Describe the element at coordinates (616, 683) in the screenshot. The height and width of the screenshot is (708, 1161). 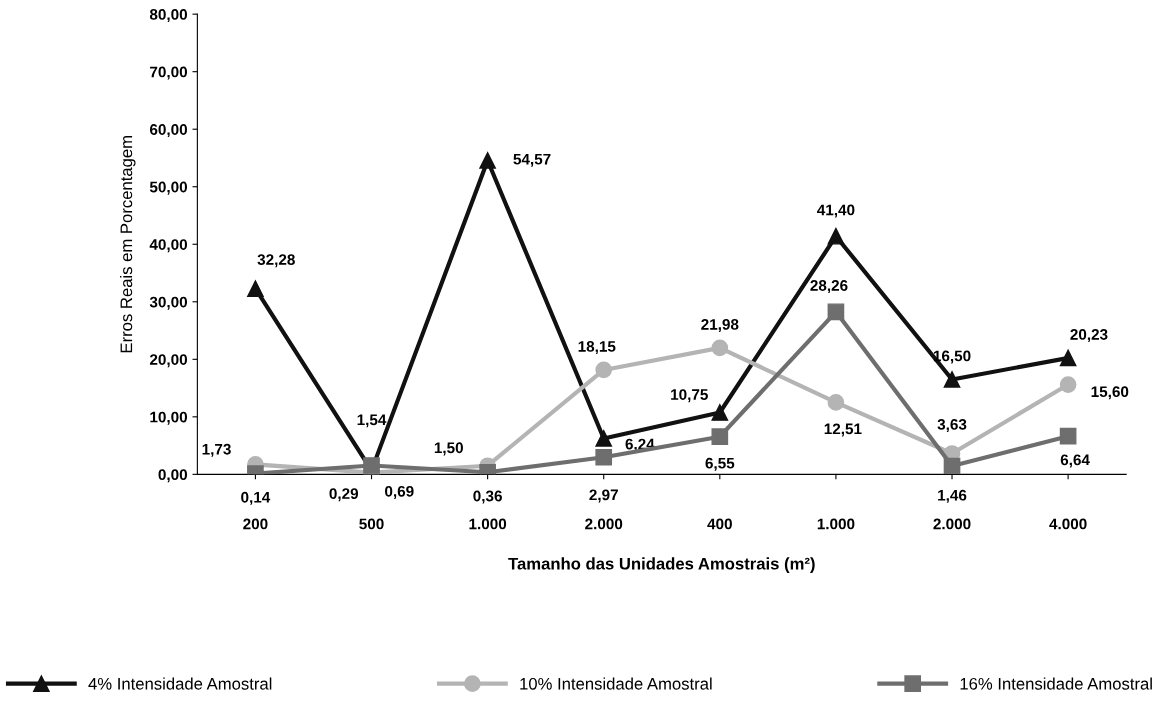
I see `legend-label: 10% Intensidade Amostral` at that location.